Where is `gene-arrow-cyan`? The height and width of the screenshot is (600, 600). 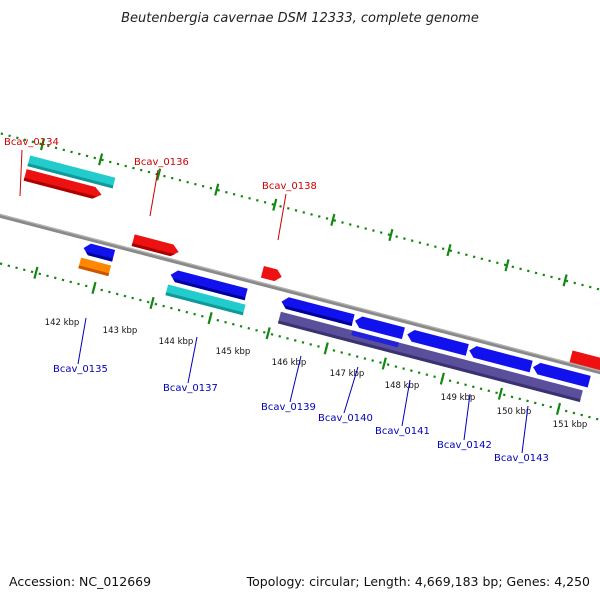 gene-arrow-cyan is located at coordinates (71, 172).